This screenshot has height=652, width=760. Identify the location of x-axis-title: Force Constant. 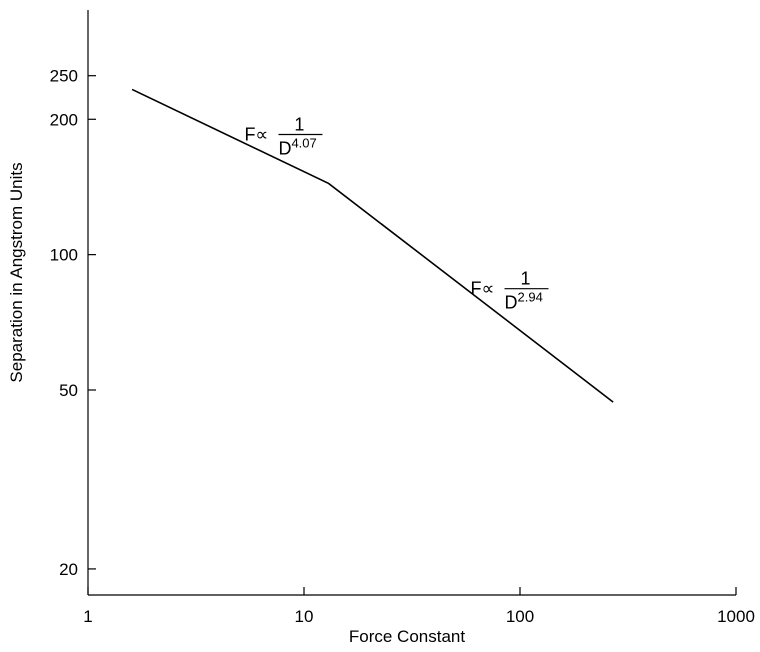
(407, 636).